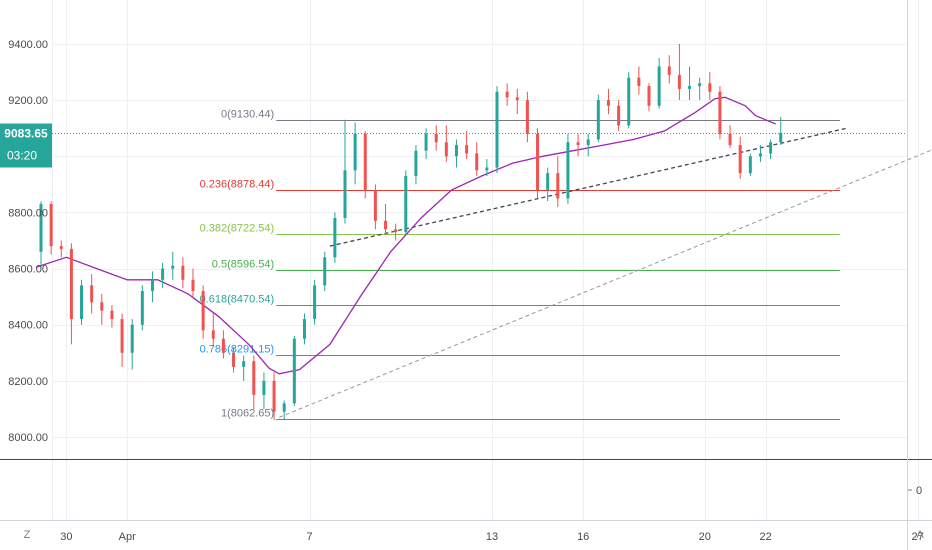 This screenshot has height=550, width=932. Describe the element at coordinates (496, 537) in the screenshot. I see `x-axis: 30Apr7131620222729` at that location.